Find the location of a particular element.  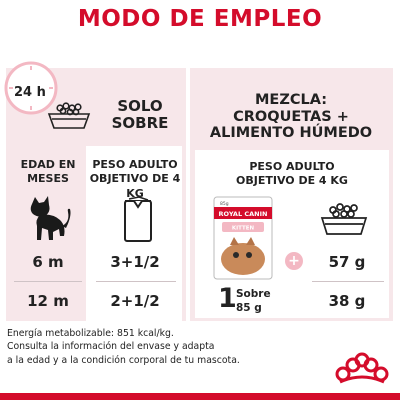

clock-icon is located at coordinates (31, 88).